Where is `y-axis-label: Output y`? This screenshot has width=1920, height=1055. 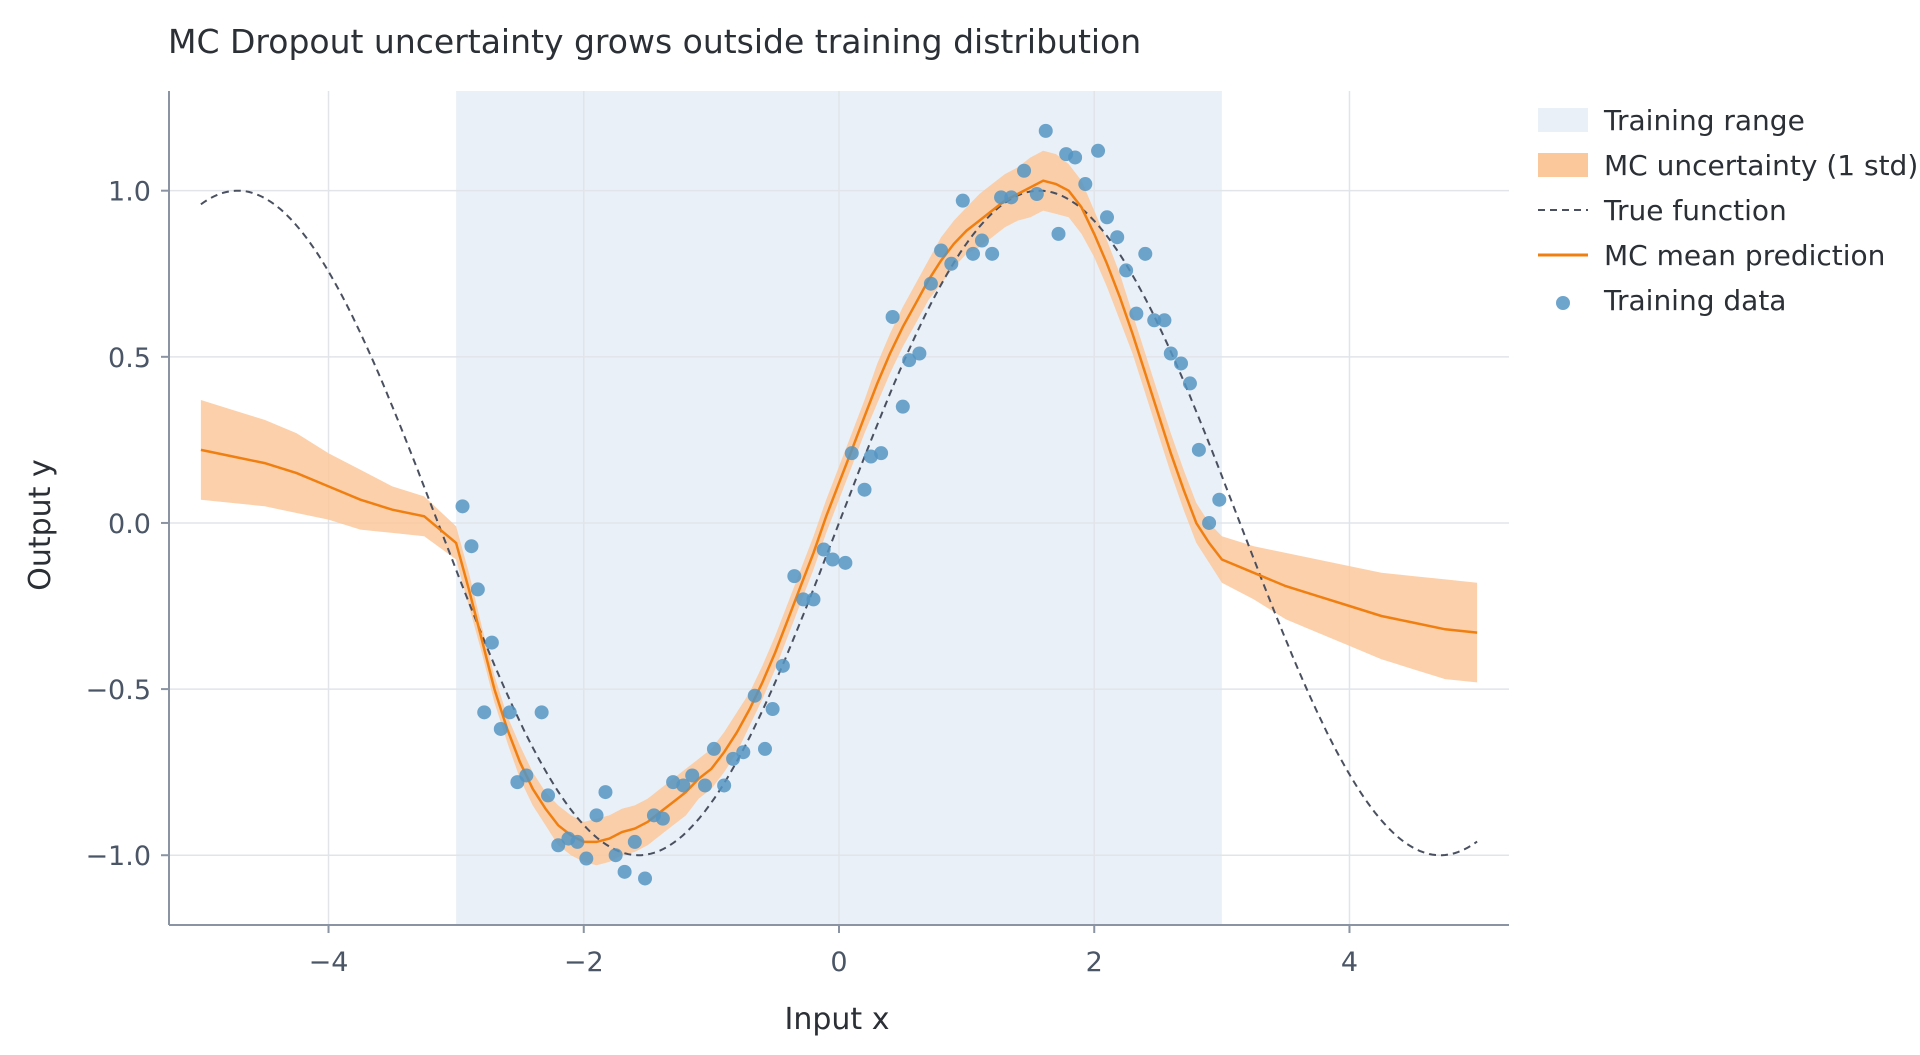
y-axis-label: Output y is located at coordinates (40, 525).